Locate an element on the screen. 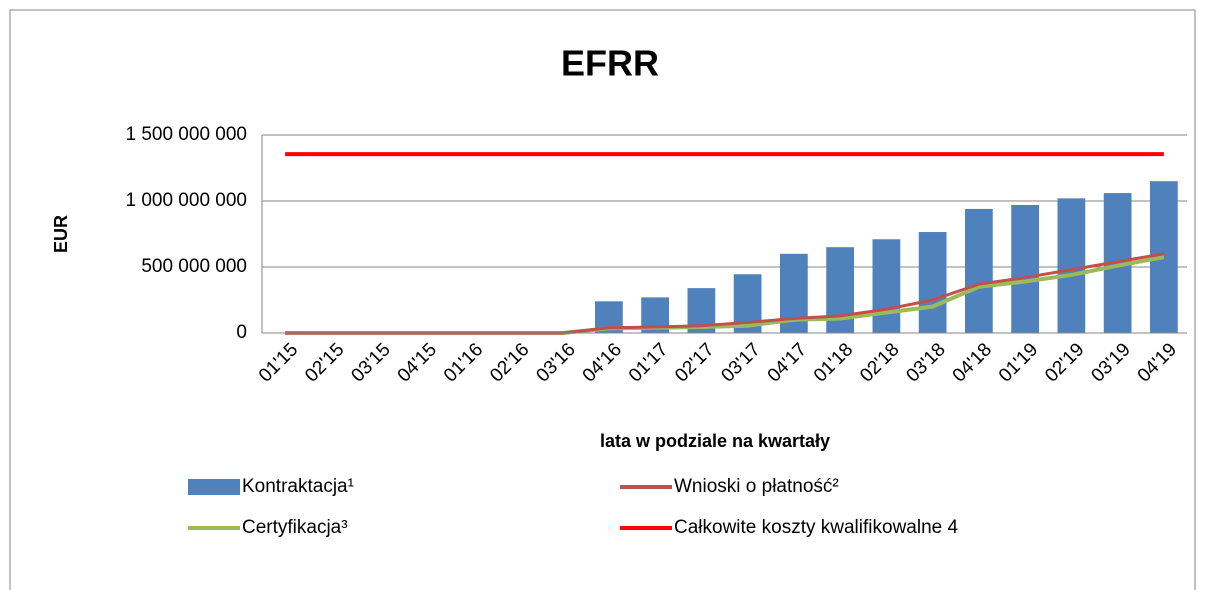 The width and height of the screenshot is (1205, 590). x-axis-title: lata w podziale na kwartały is located at coordinates (715, 441).